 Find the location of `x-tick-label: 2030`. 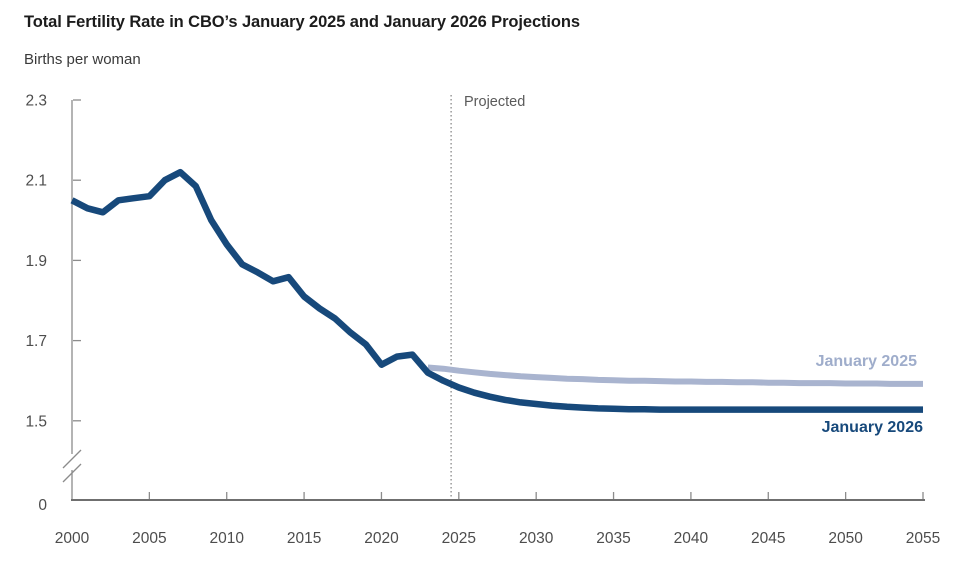

x-tick-label: 2030 is located at coordinates (536, 538).